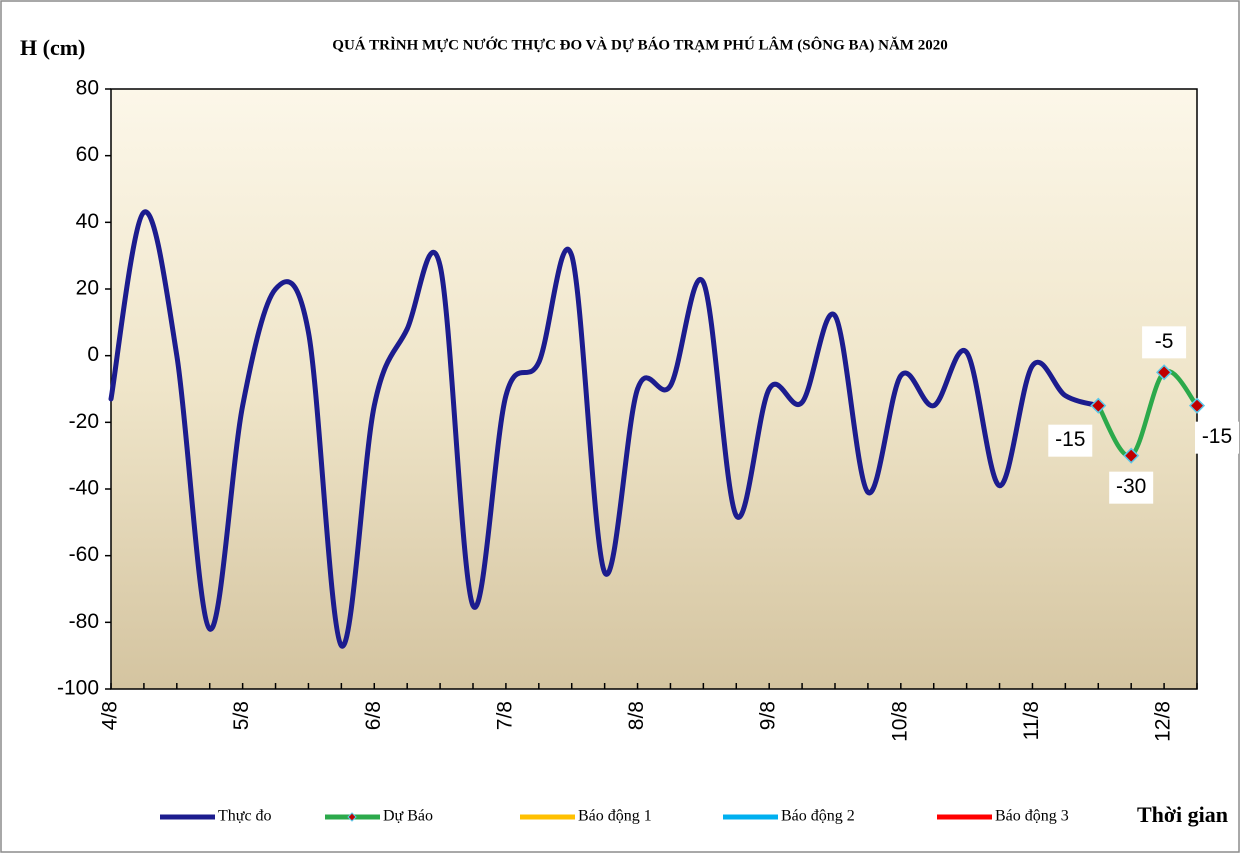 This screenshot has height=854, width=1241. Describe the element at coordinates (84, 554) in the screenshot. I see `y-tick-label: -60` at that location.